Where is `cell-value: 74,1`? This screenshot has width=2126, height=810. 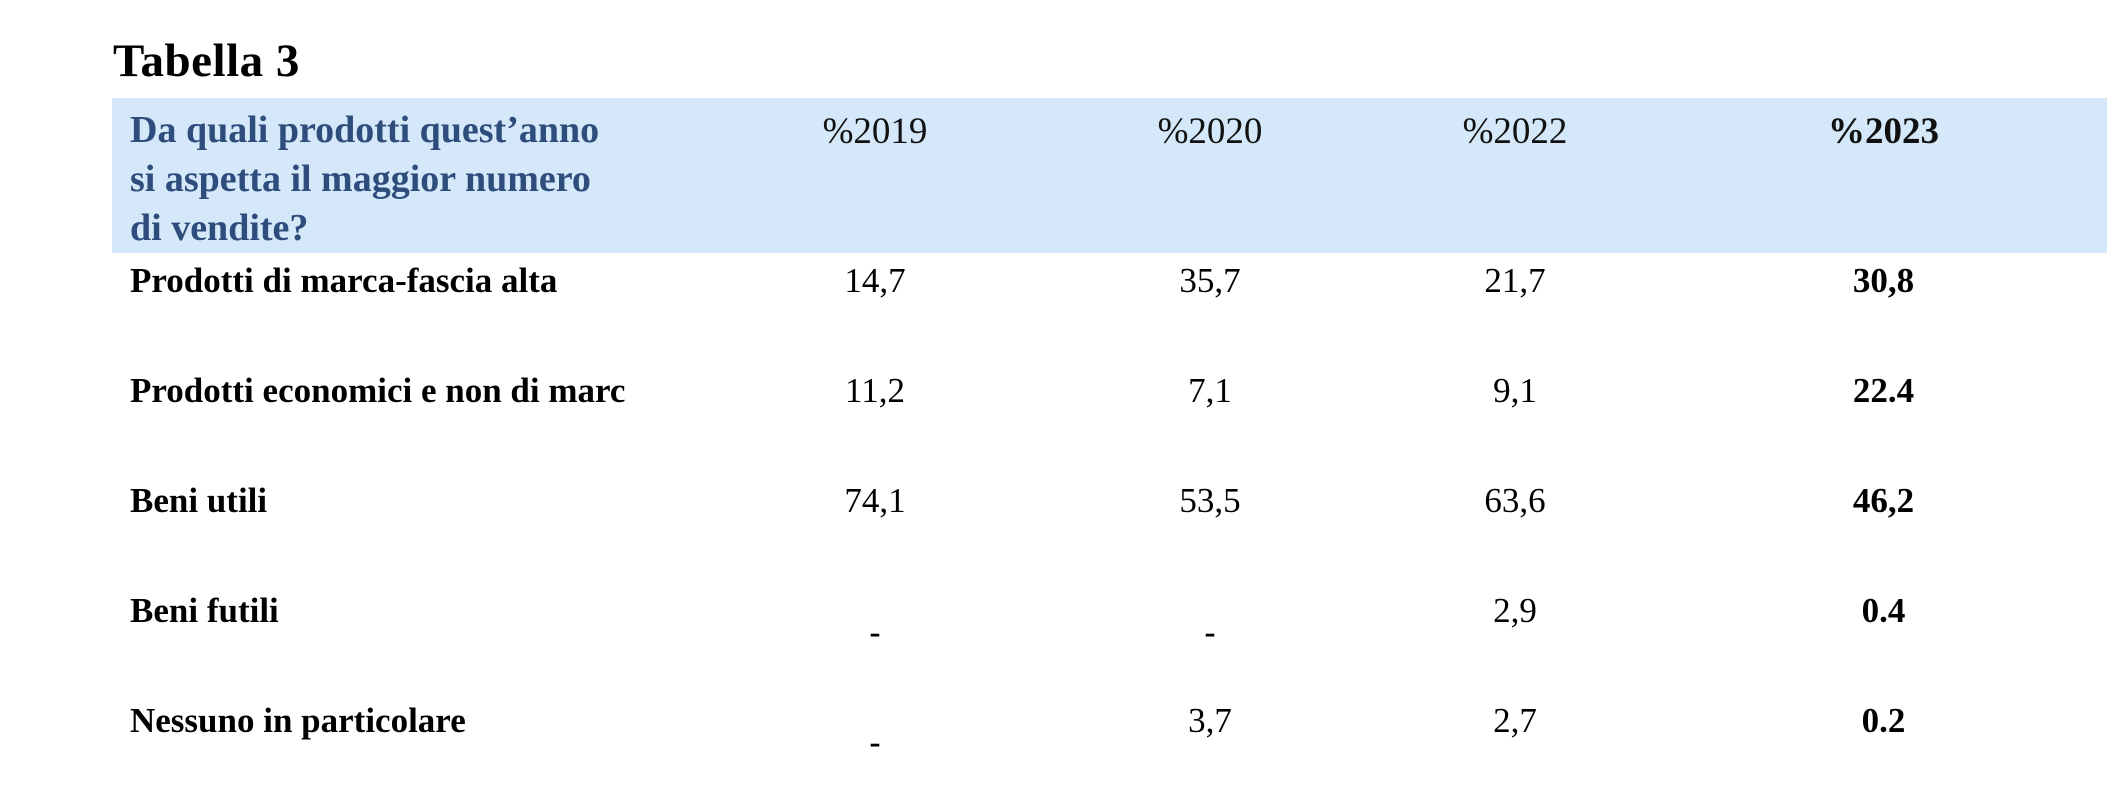
cell-value: 74,1 is located at coordinates (875, 500).